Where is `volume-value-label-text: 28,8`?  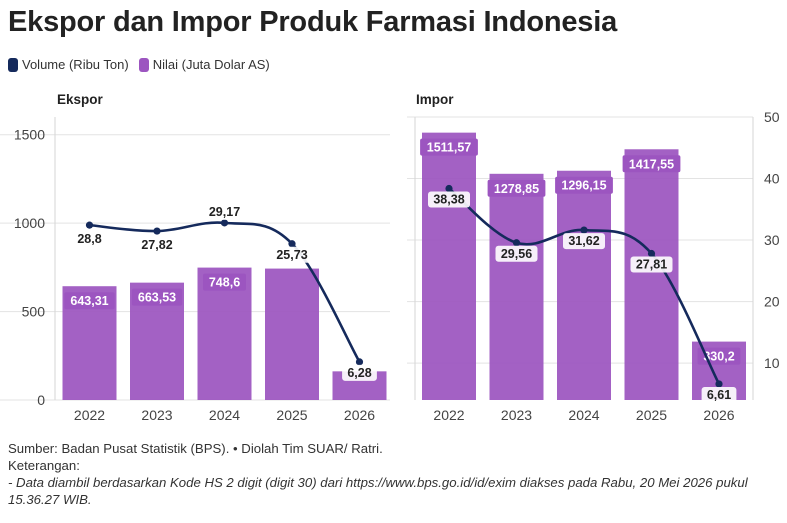
volume-value-label-text: 28,8 is located at coordinates (89, 239).